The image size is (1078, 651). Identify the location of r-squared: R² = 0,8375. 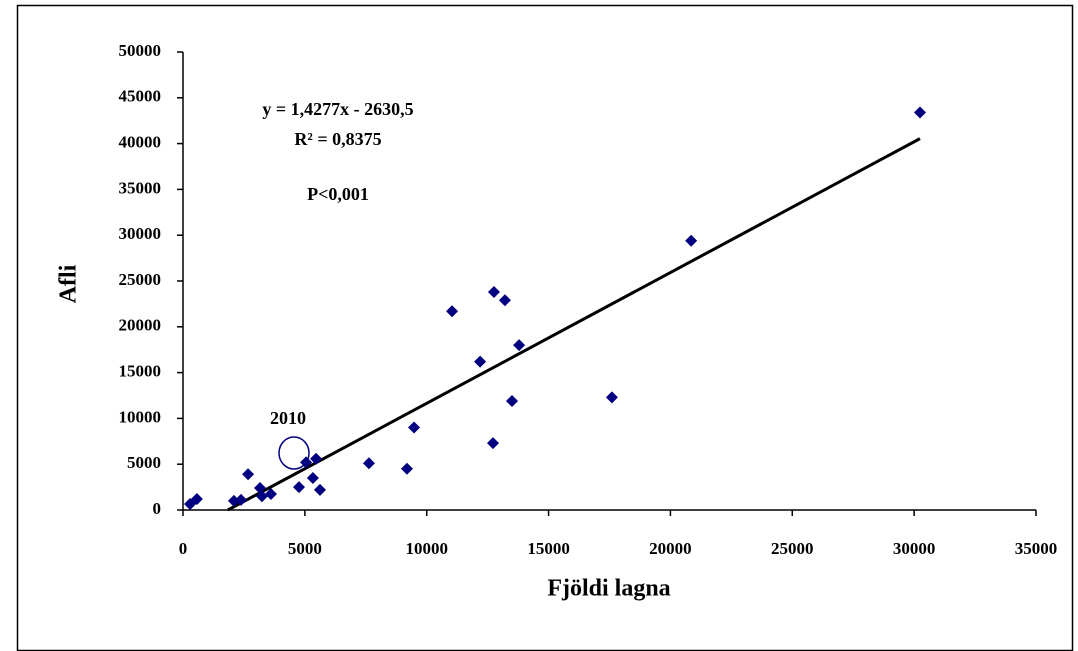
(337, 139).